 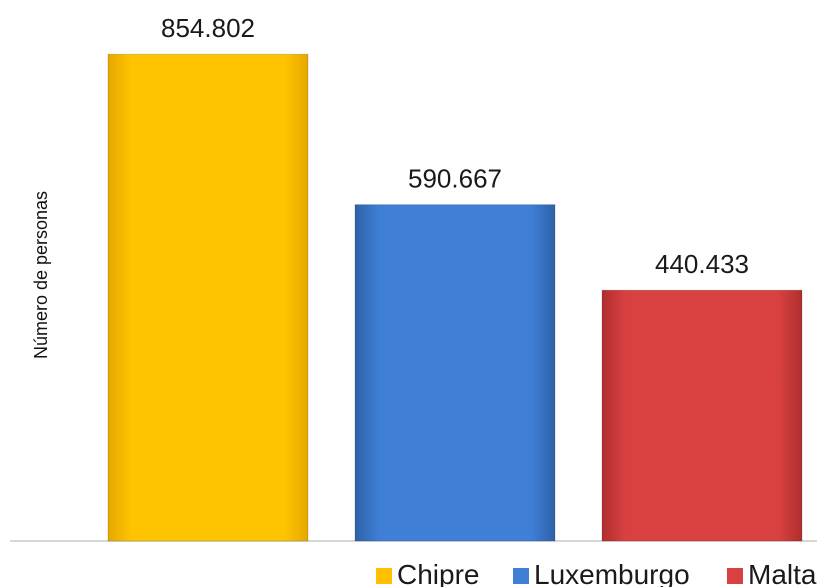 I want to click on y-axis-label: Número de personas, so click(x=41, y=275).